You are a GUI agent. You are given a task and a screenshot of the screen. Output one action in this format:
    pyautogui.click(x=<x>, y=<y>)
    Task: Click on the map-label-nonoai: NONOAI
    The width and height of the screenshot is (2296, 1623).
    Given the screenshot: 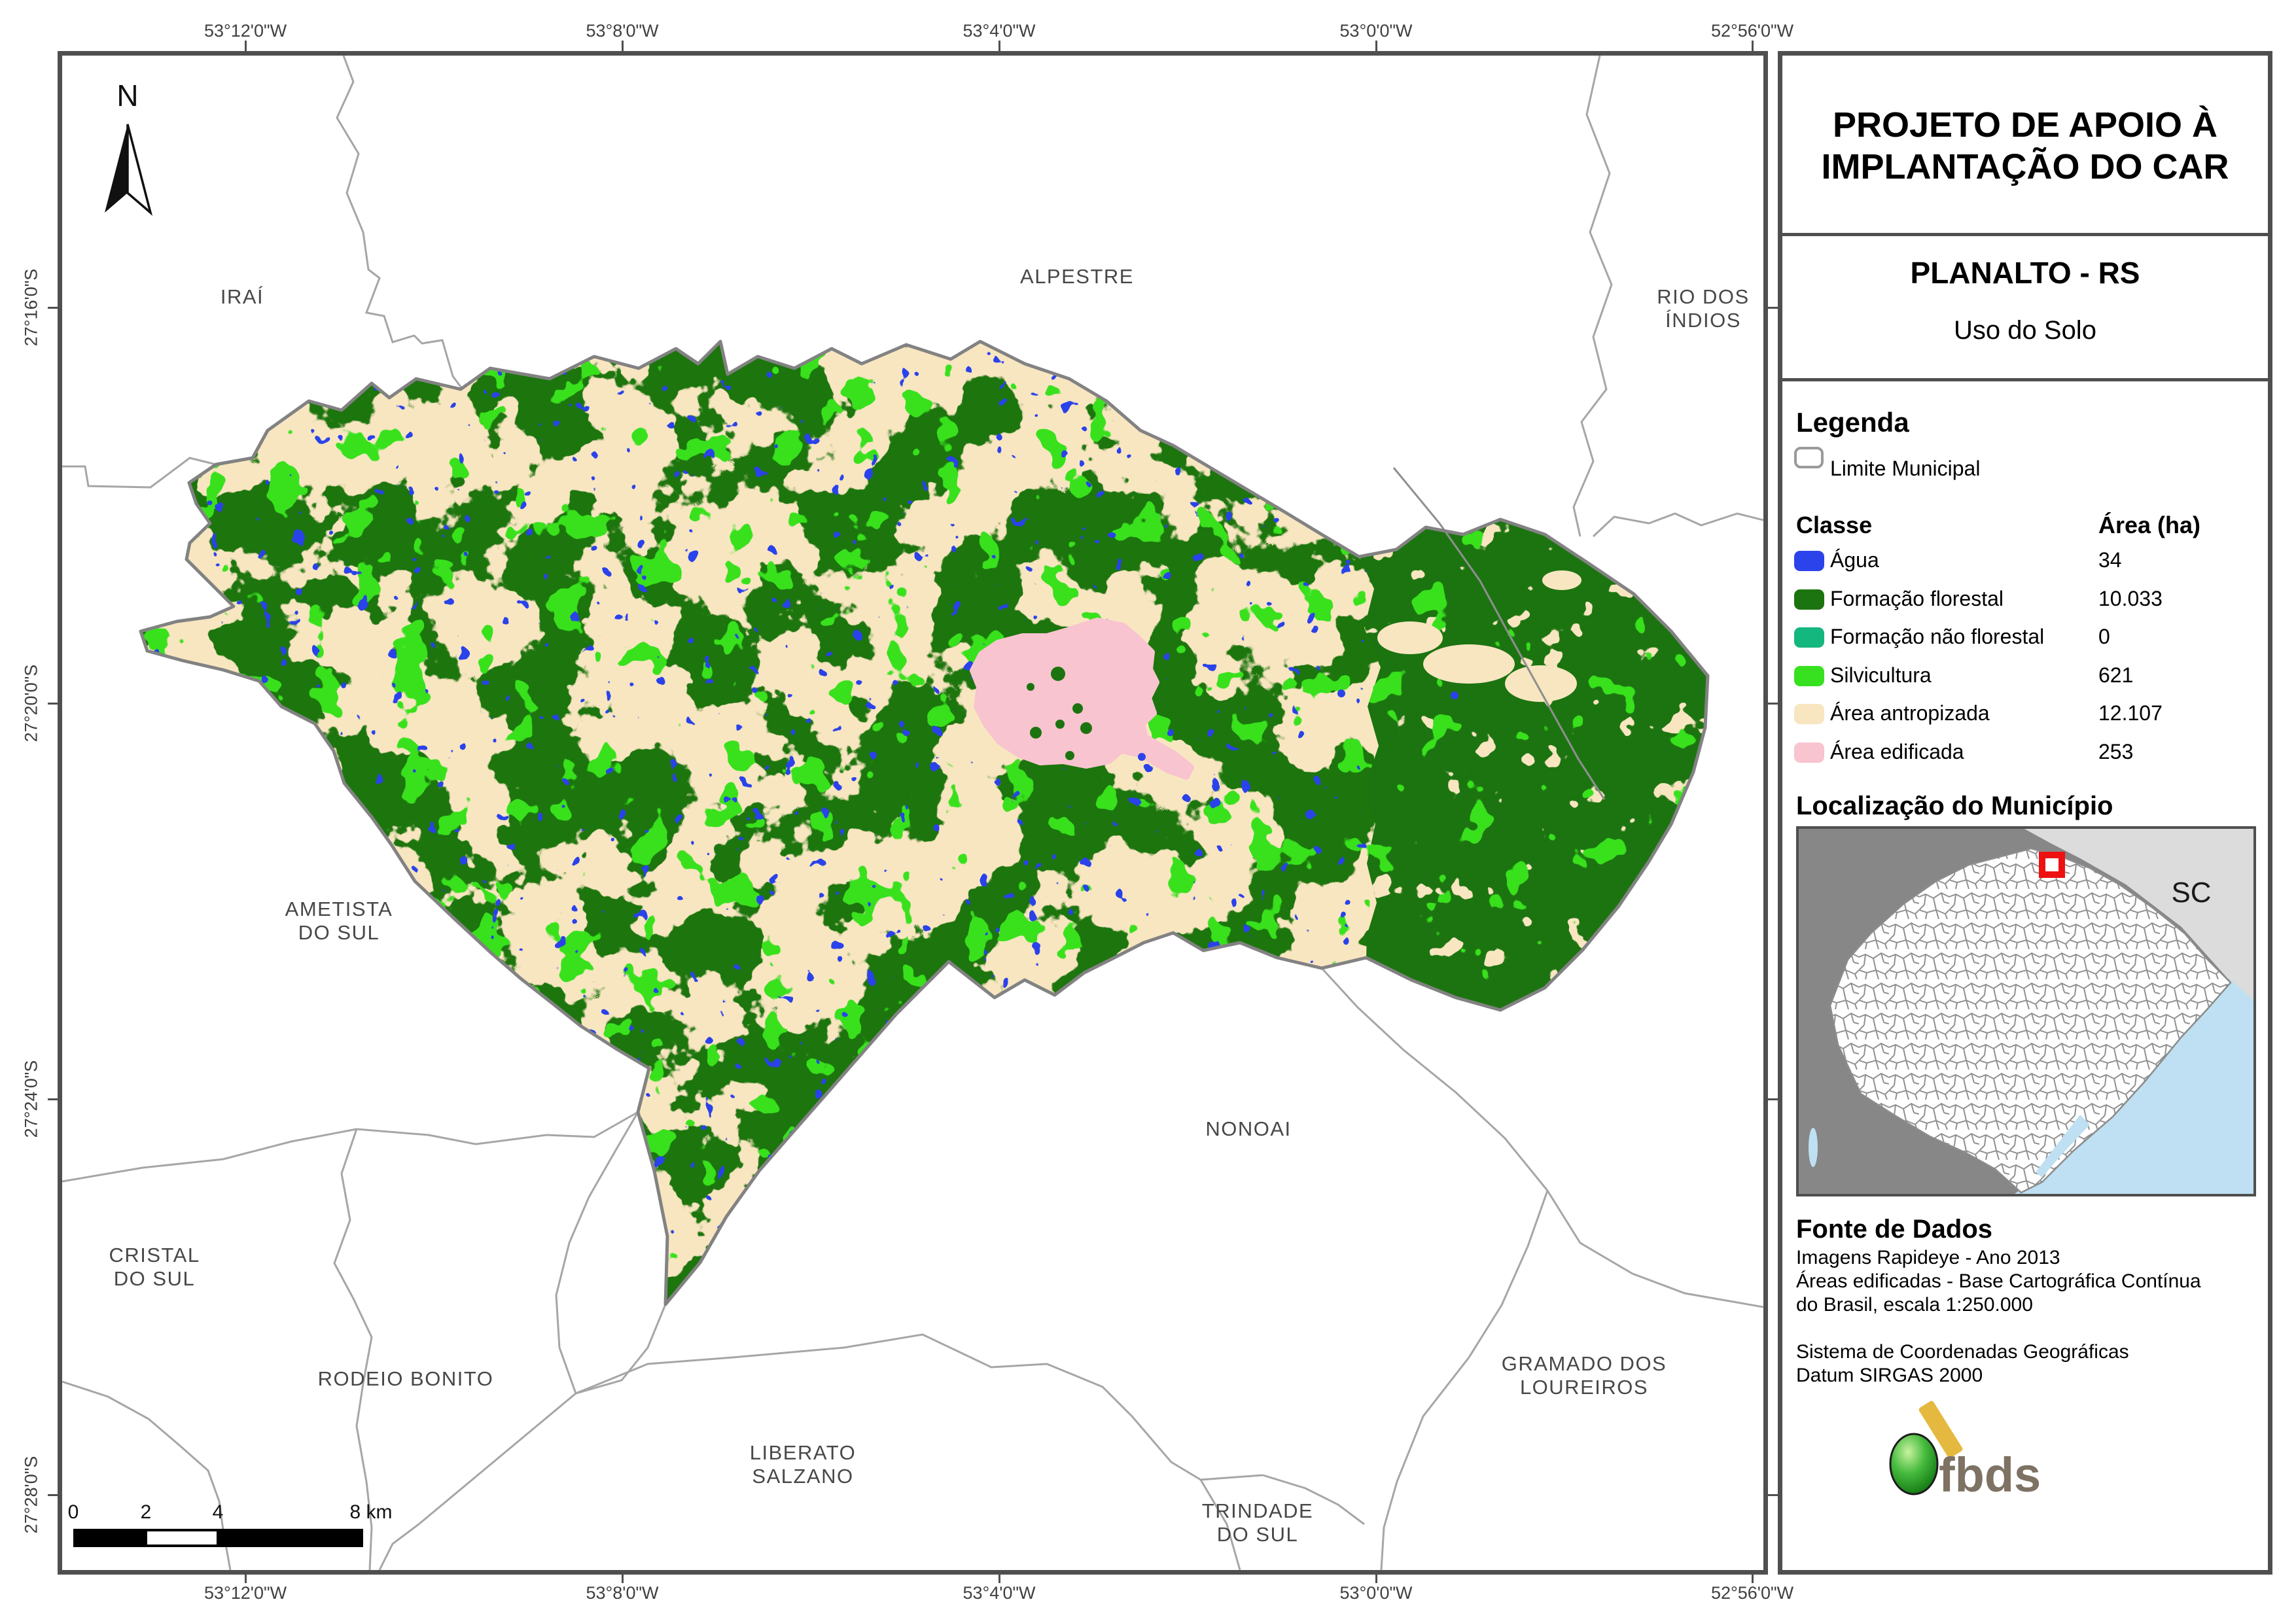 What is the action you would take?
    pyautogui.click(x=1248, y=1128)
    